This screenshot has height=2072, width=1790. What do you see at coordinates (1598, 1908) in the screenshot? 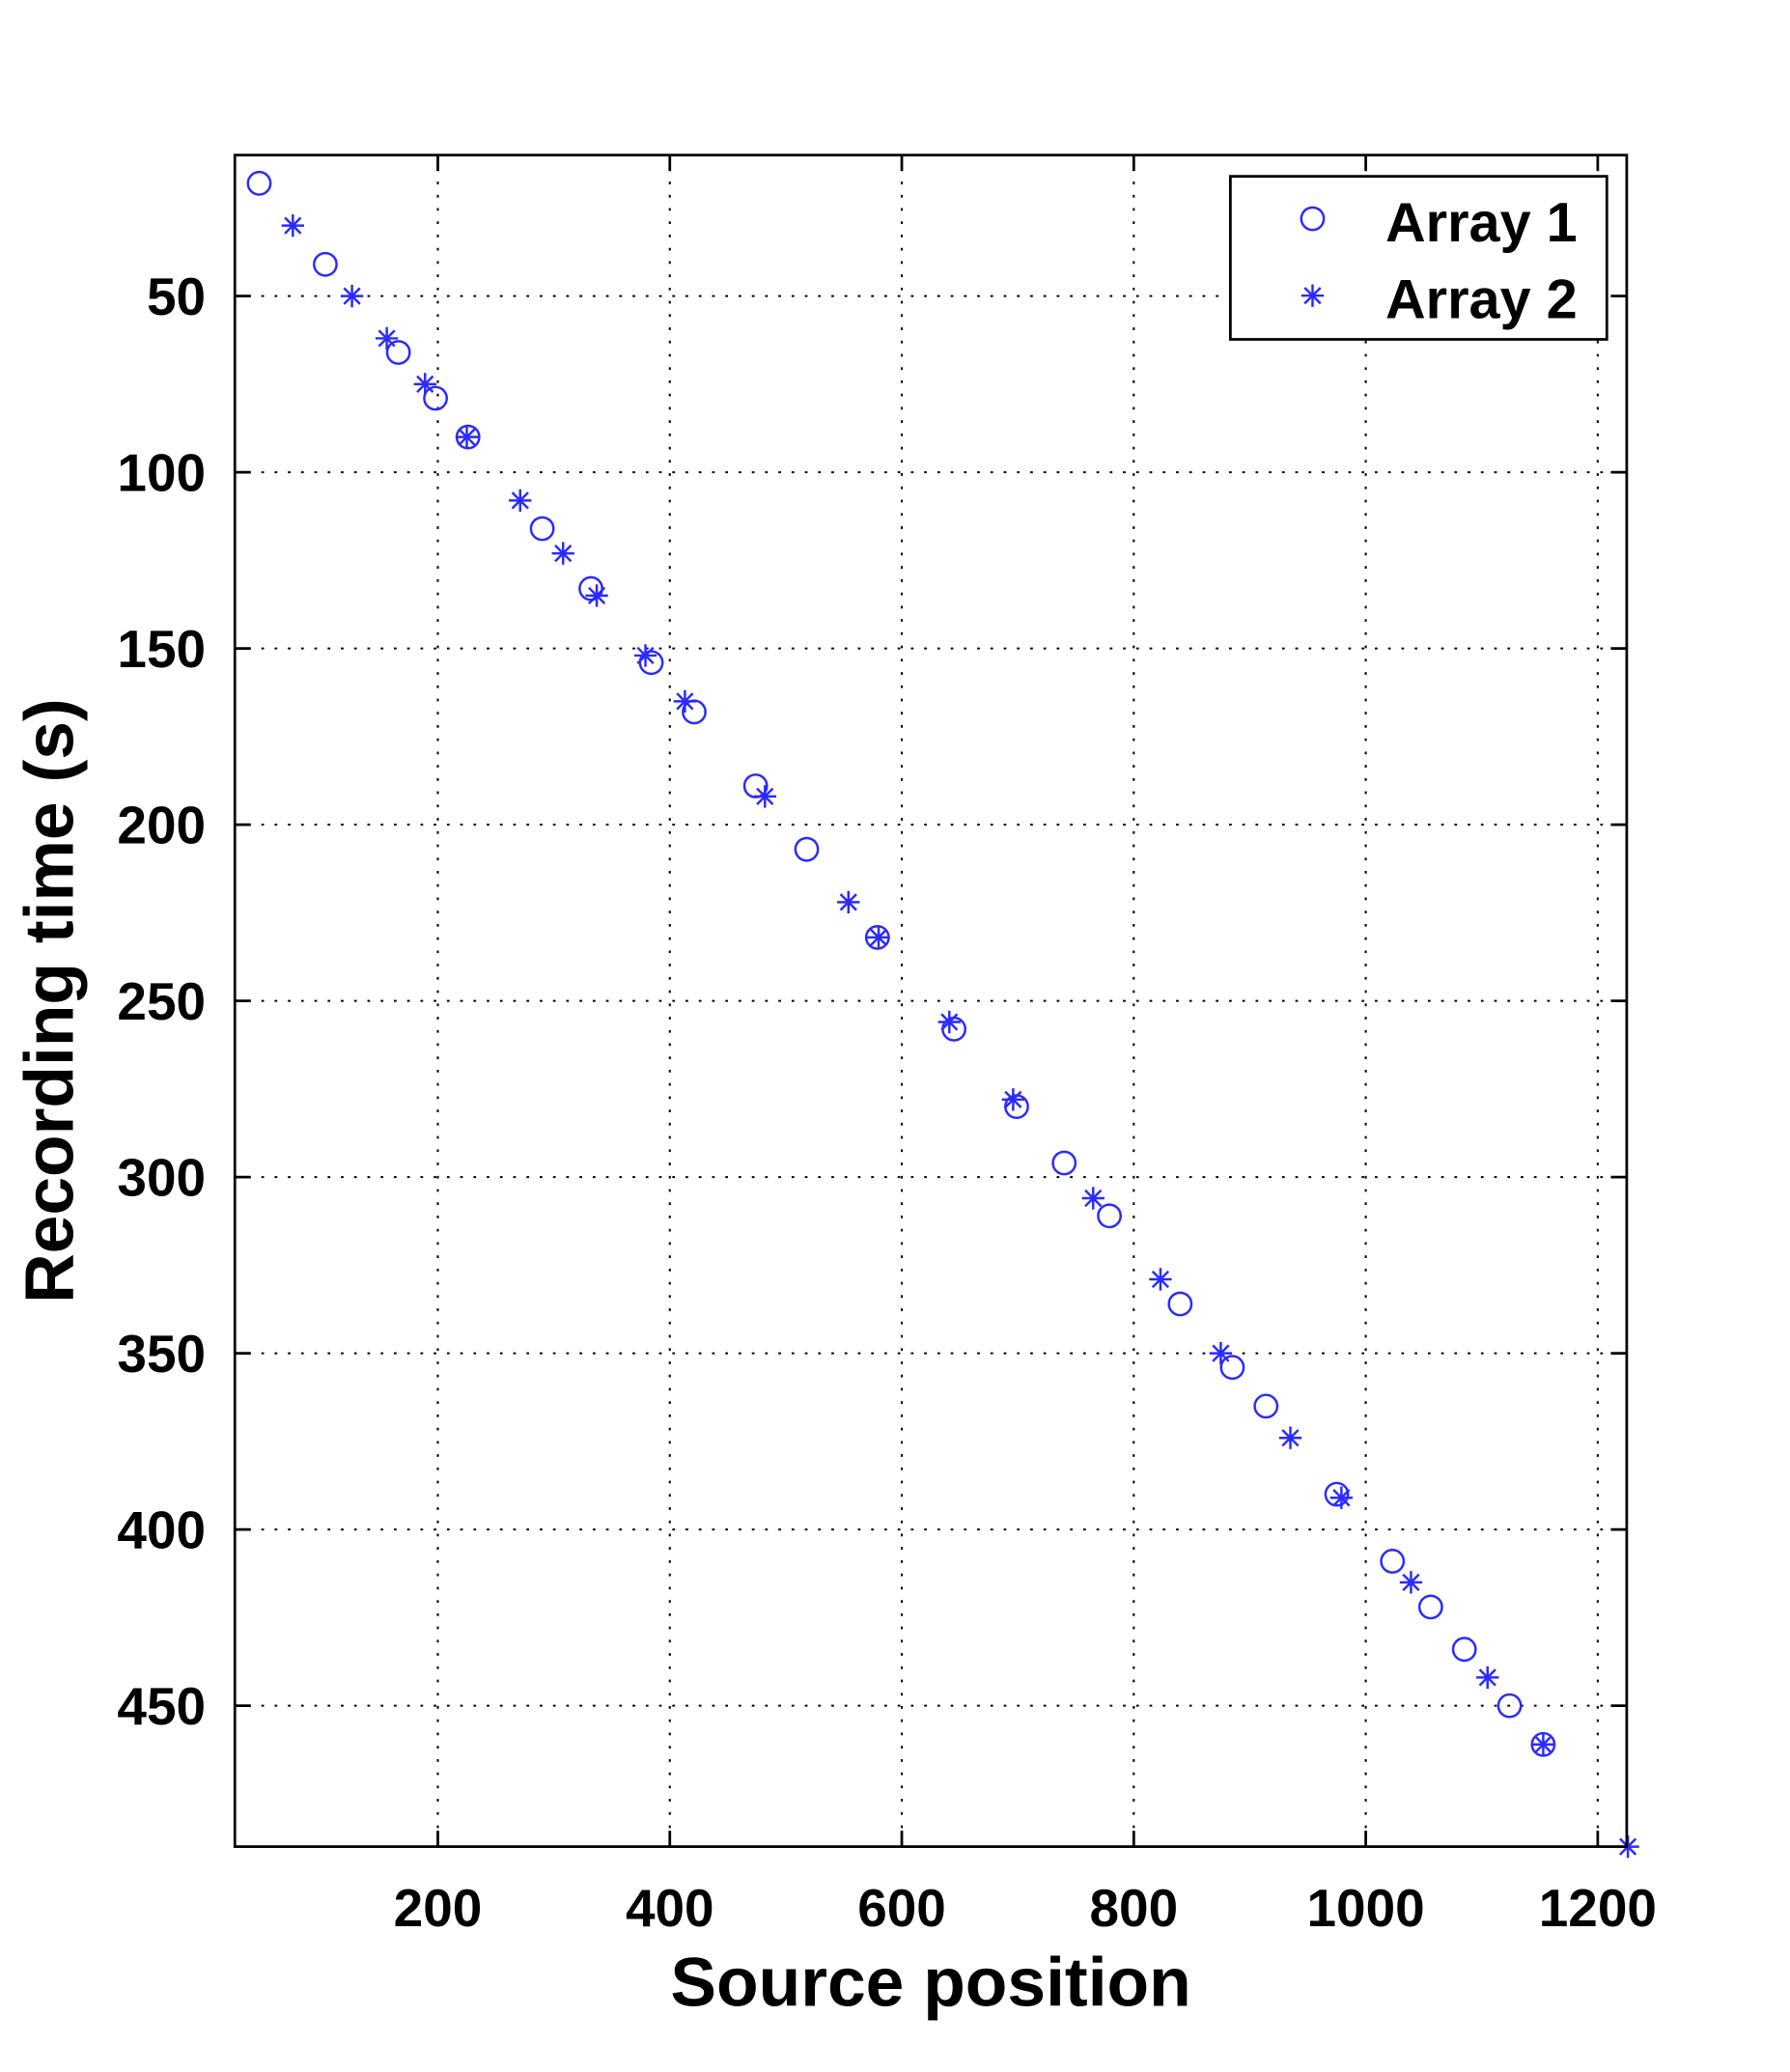
I see `x-tick-label: 1200` at bounding box center [1598, 1908].